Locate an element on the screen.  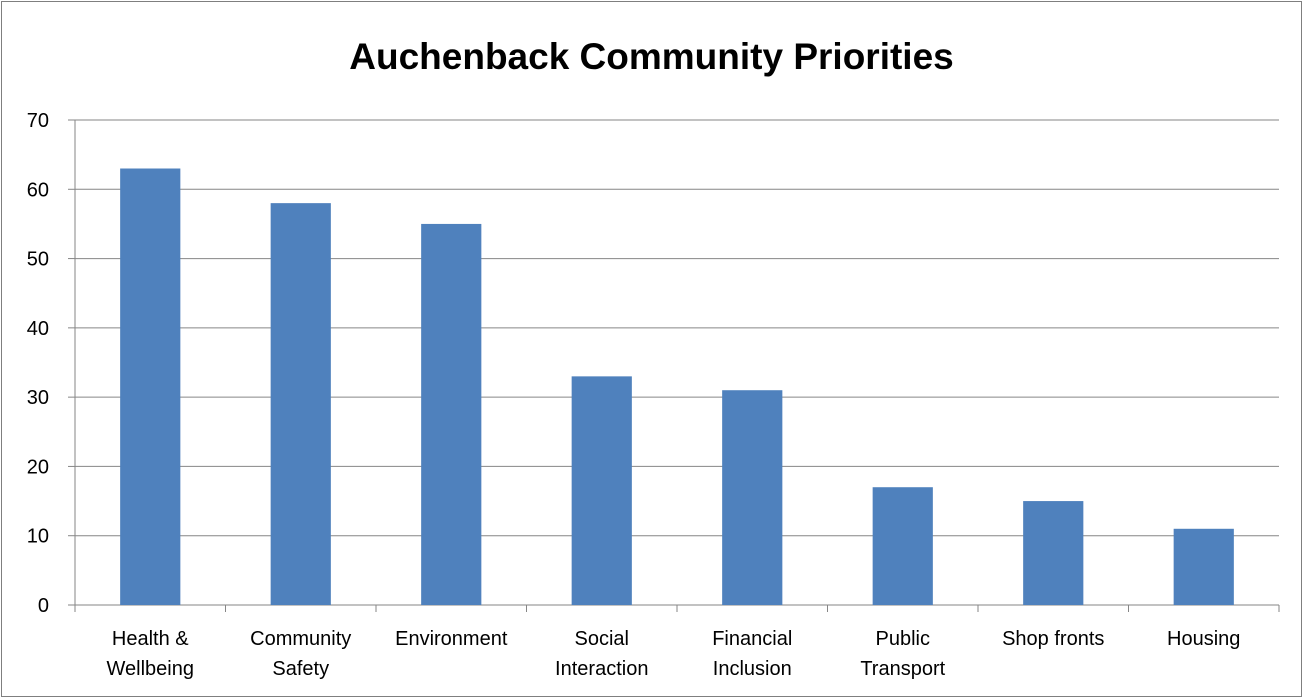
y-tick-label-40: 40 is located at coordinates (38, 329).